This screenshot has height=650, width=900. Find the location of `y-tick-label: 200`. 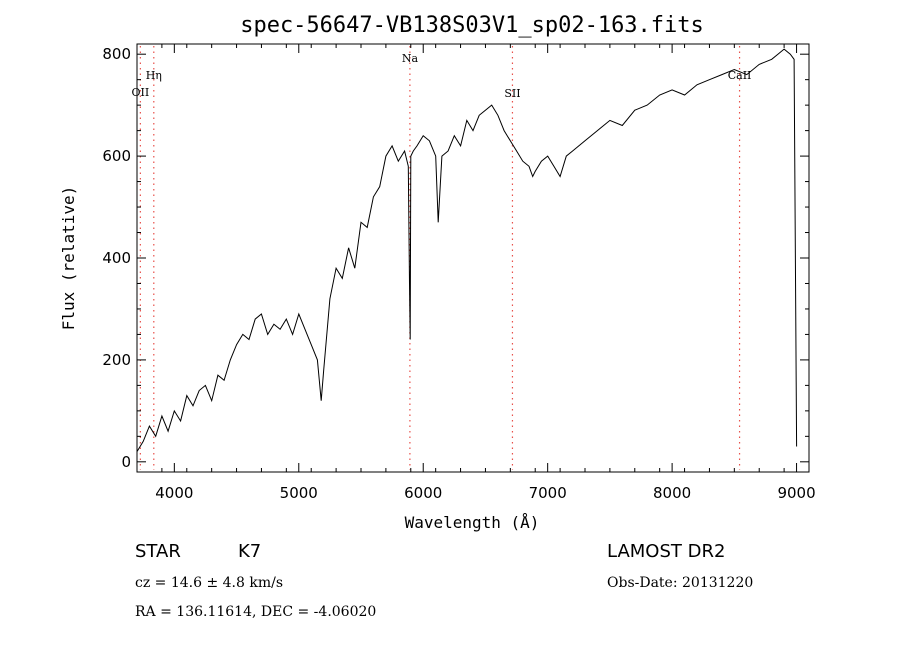

y-tick-label: 200 is located at coordinates (116, 360).